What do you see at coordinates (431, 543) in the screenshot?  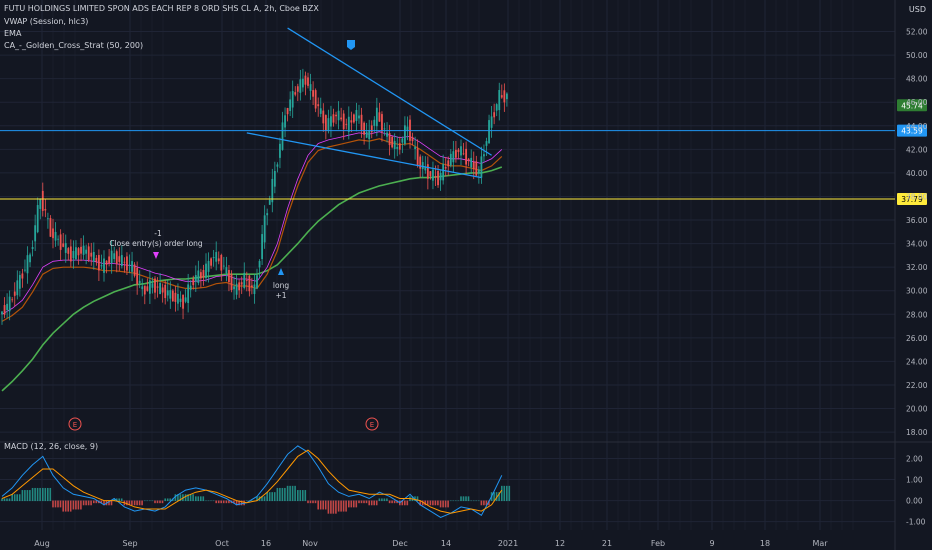 I see `time-axis: Aug Sep Oct 16 Nov Dec 14 2021 12 21 Feb 9 18 Mar` at bounding box center [431, 543].